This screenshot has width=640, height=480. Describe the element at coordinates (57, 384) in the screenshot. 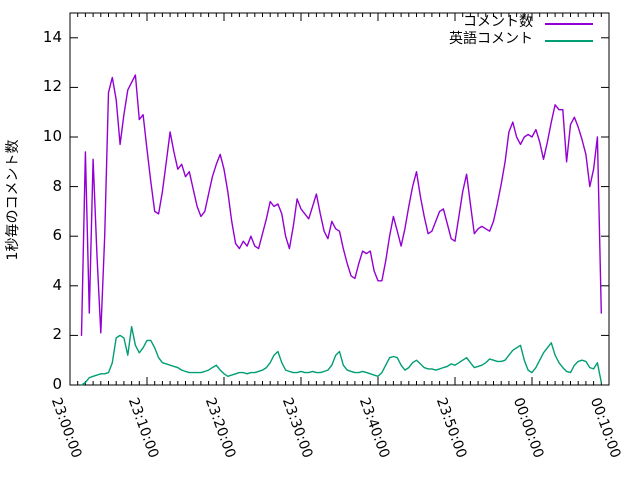

I see `y-tick-label: 0` at that location.